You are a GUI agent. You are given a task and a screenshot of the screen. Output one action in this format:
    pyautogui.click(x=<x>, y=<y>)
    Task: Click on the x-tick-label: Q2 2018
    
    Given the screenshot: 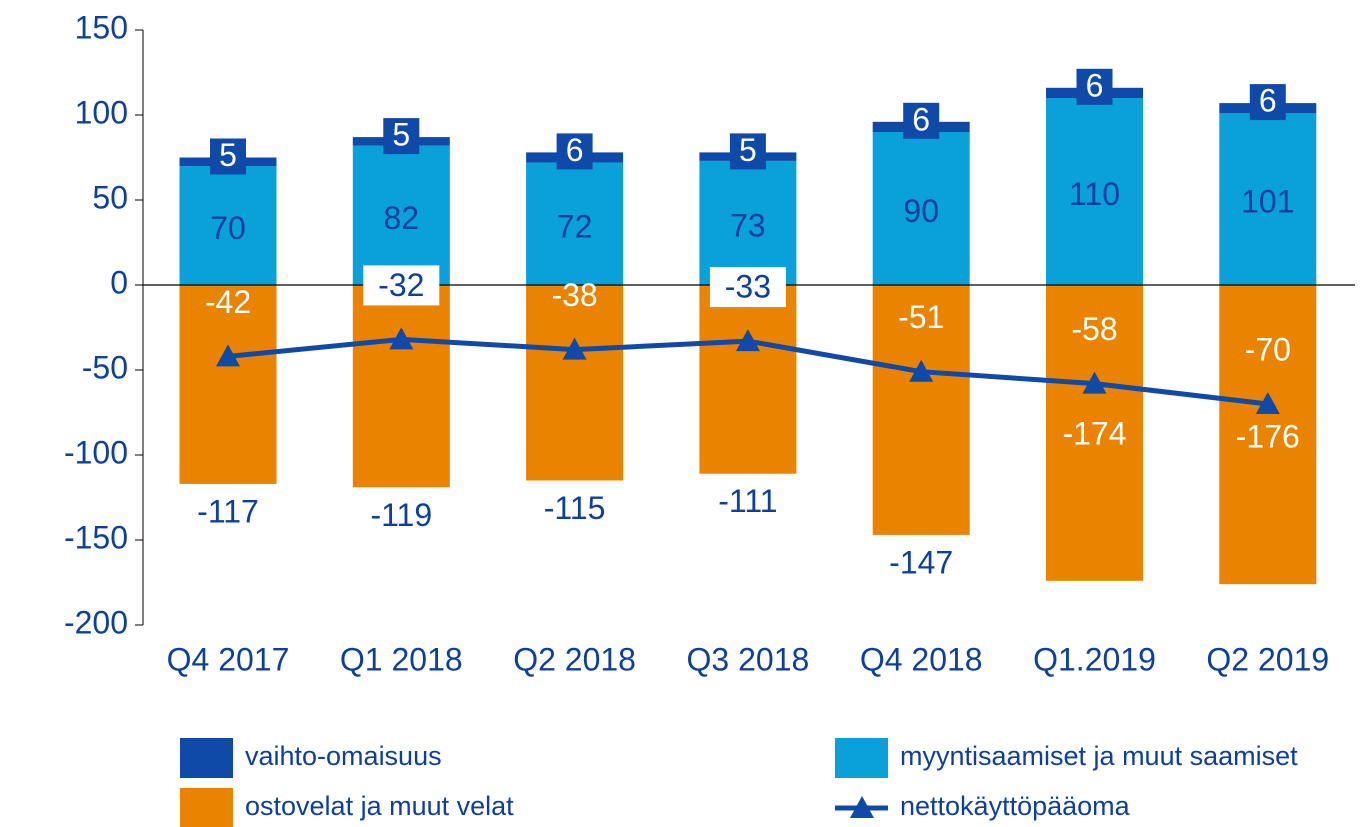 What is the action you would take?
    pyautogui.click(x=574, y=659)
    